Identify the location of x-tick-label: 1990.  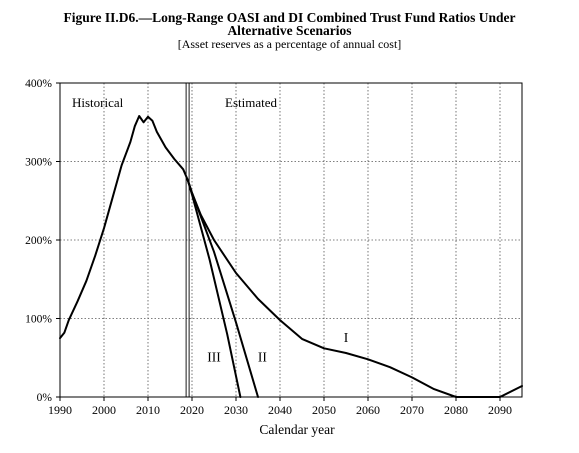
(60, 410).